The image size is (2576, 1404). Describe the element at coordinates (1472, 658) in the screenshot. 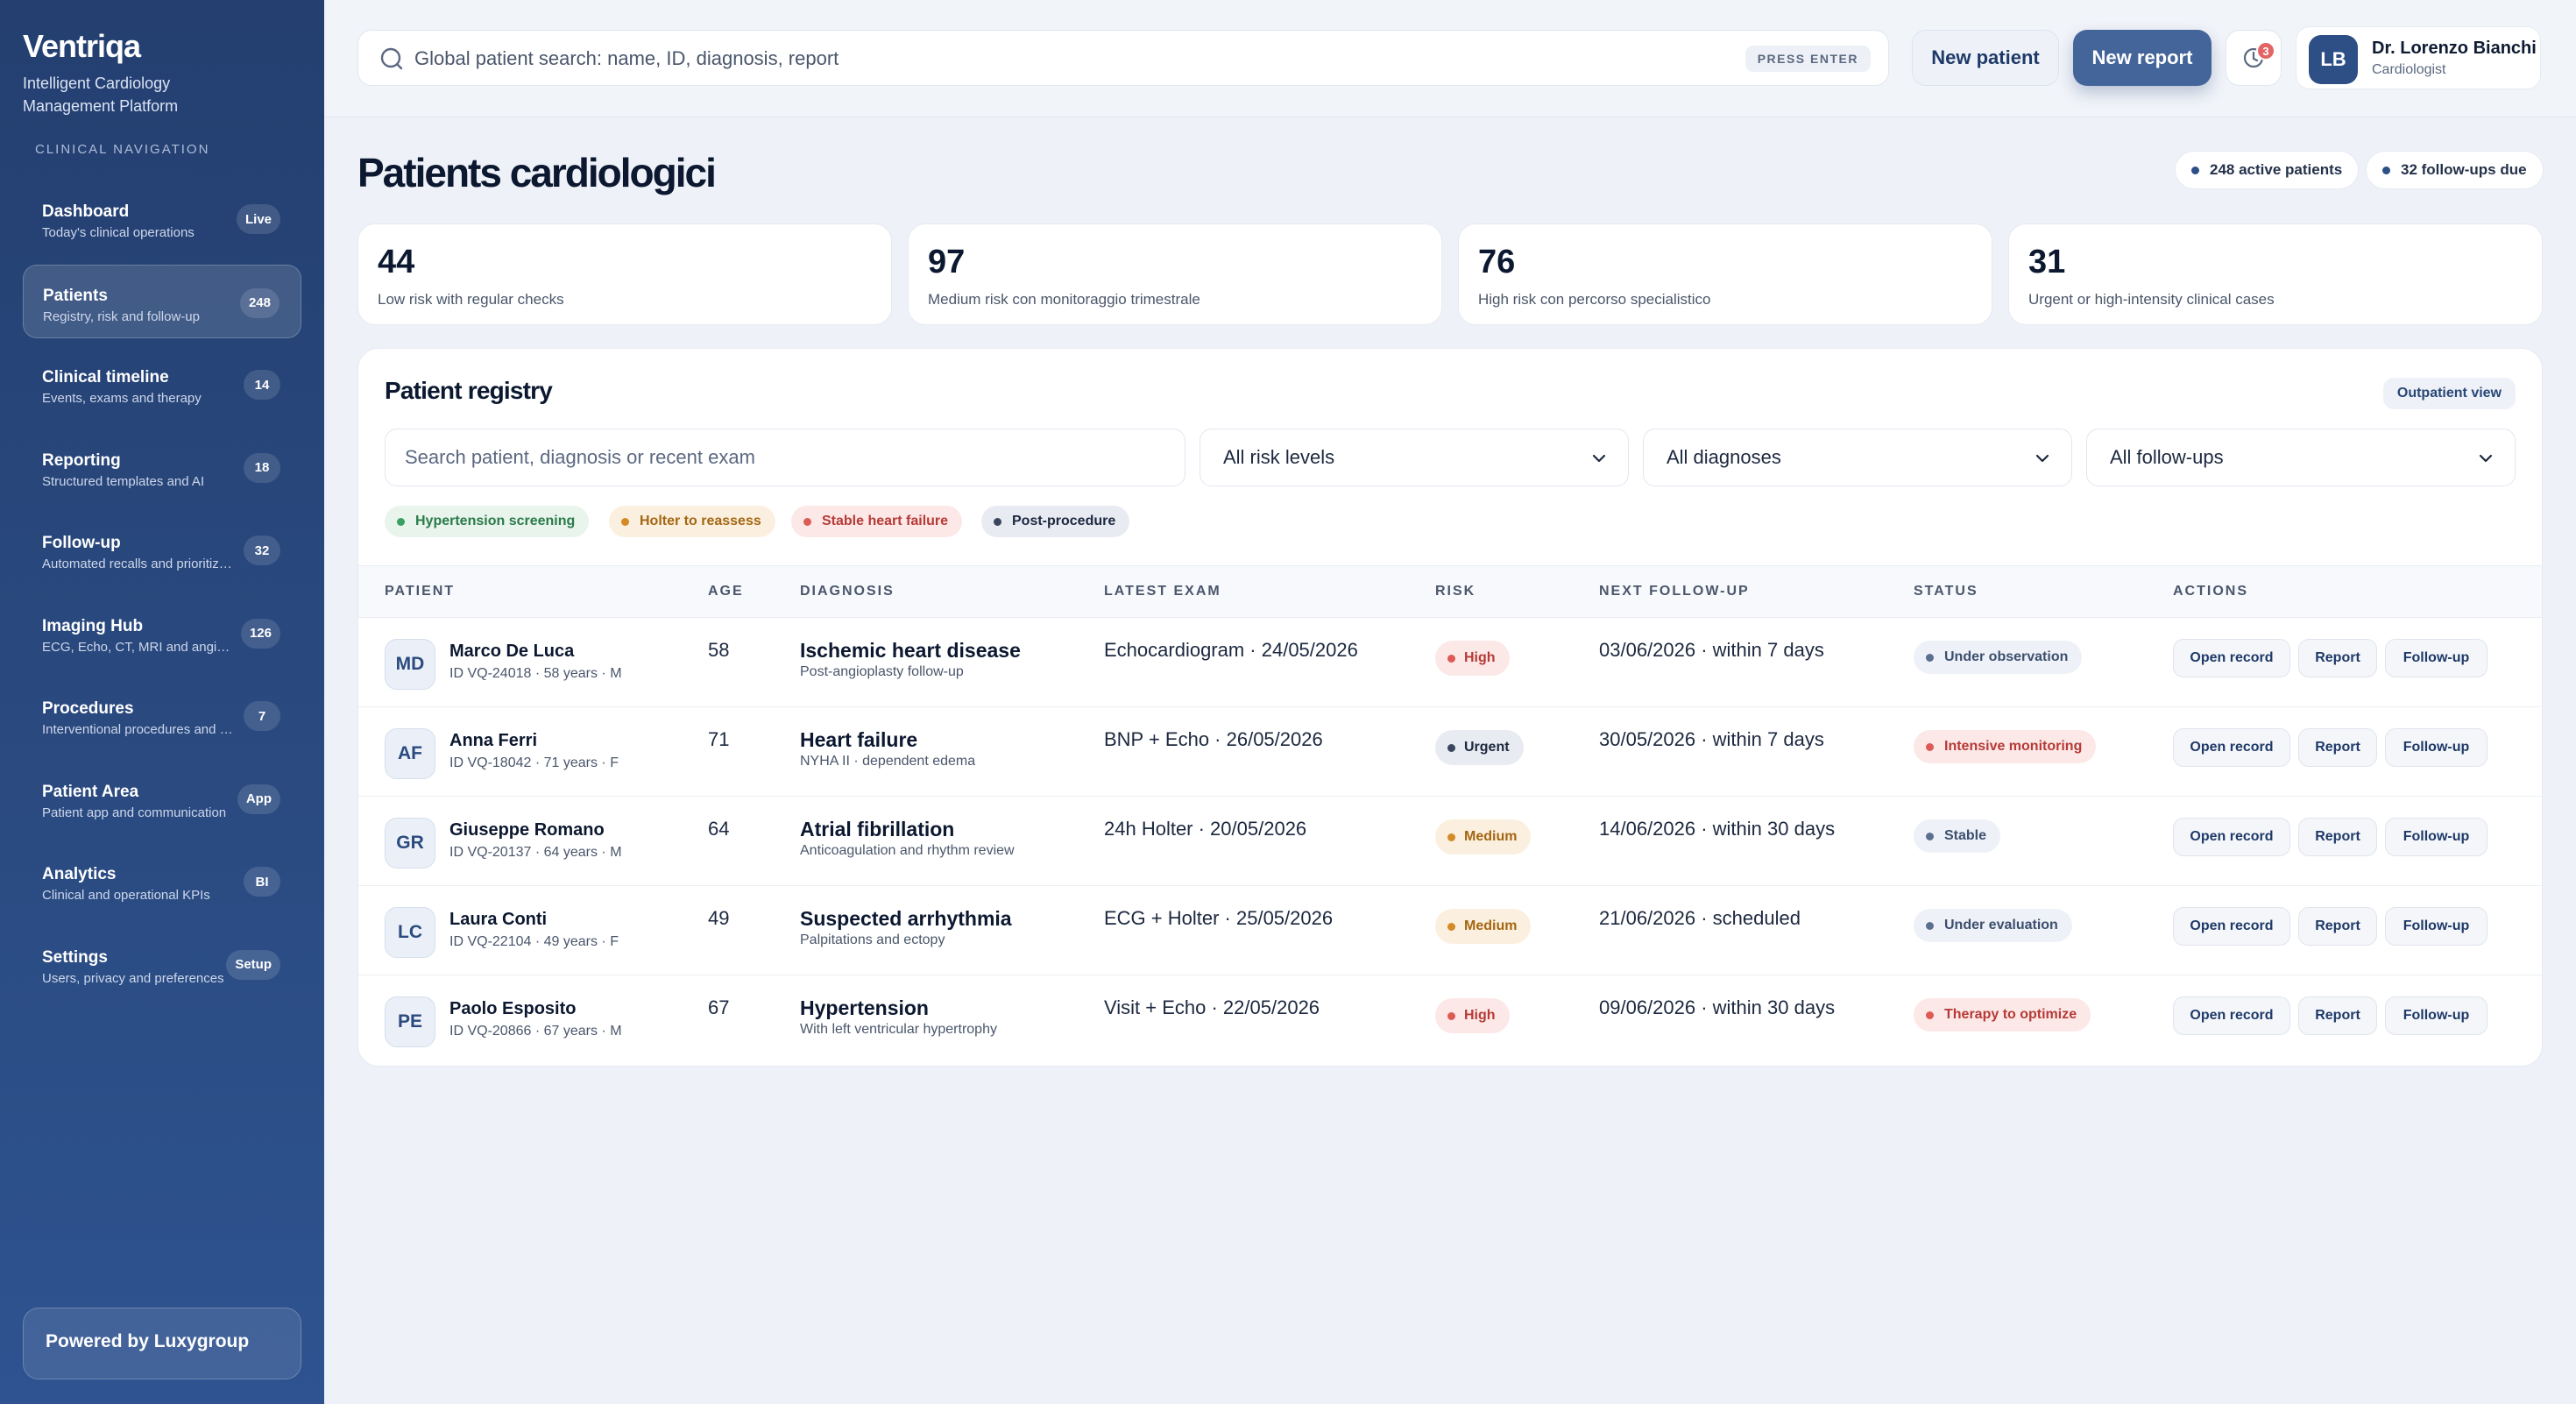

I see `risk-badge: High` at that location.